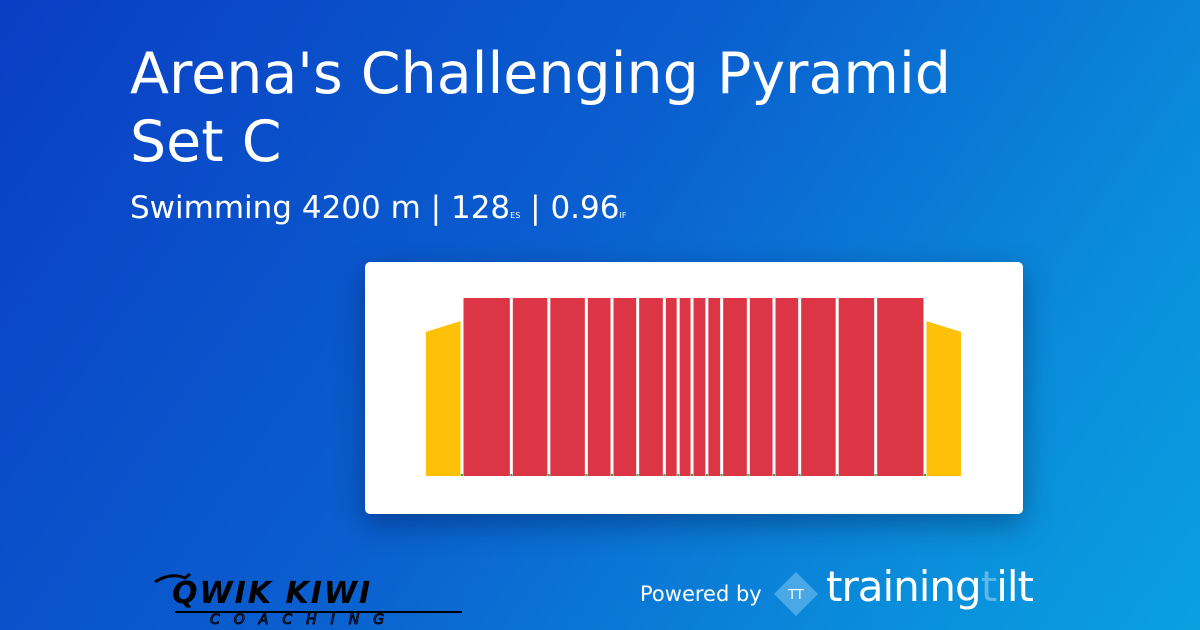 This screenshot has height=630, width=1200. What do you see at coordinates (623, 215) in the screenshot?
I see `if-unit: IF` at bounding box center [623, 215].